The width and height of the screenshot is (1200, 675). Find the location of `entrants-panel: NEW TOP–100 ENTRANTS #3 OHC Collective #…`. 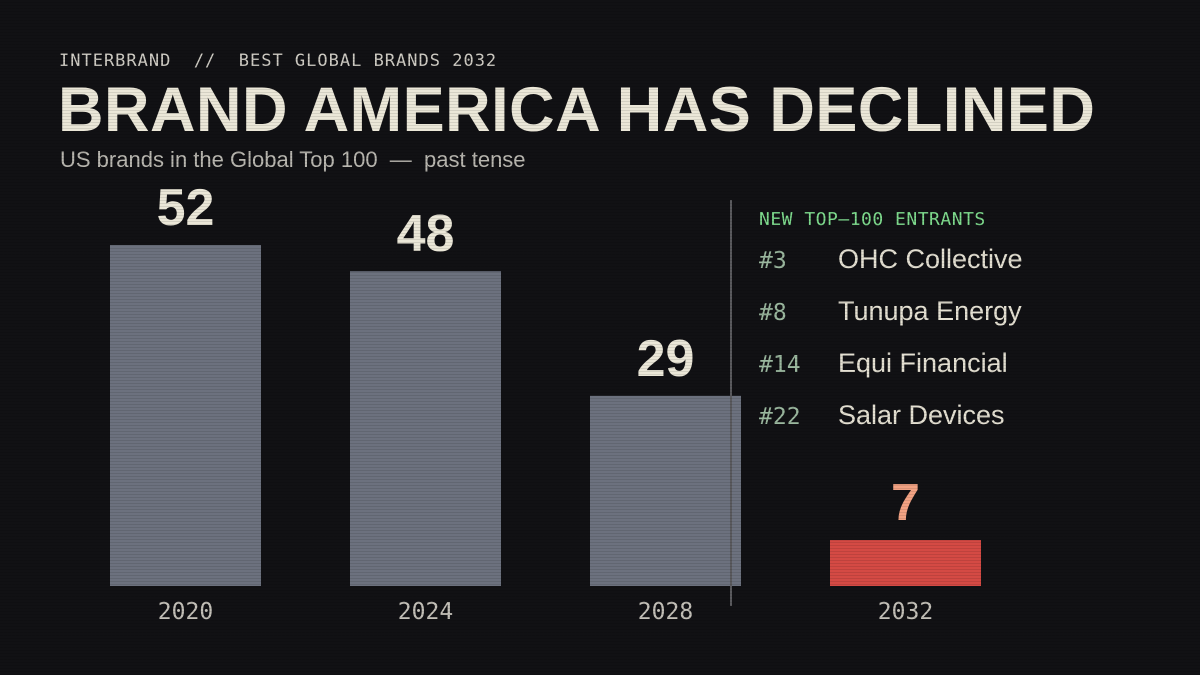

entrants-panel: NEW TOP–100 ENTRANTS #3 OHC Collective #… is located at coordinates (891, 330).